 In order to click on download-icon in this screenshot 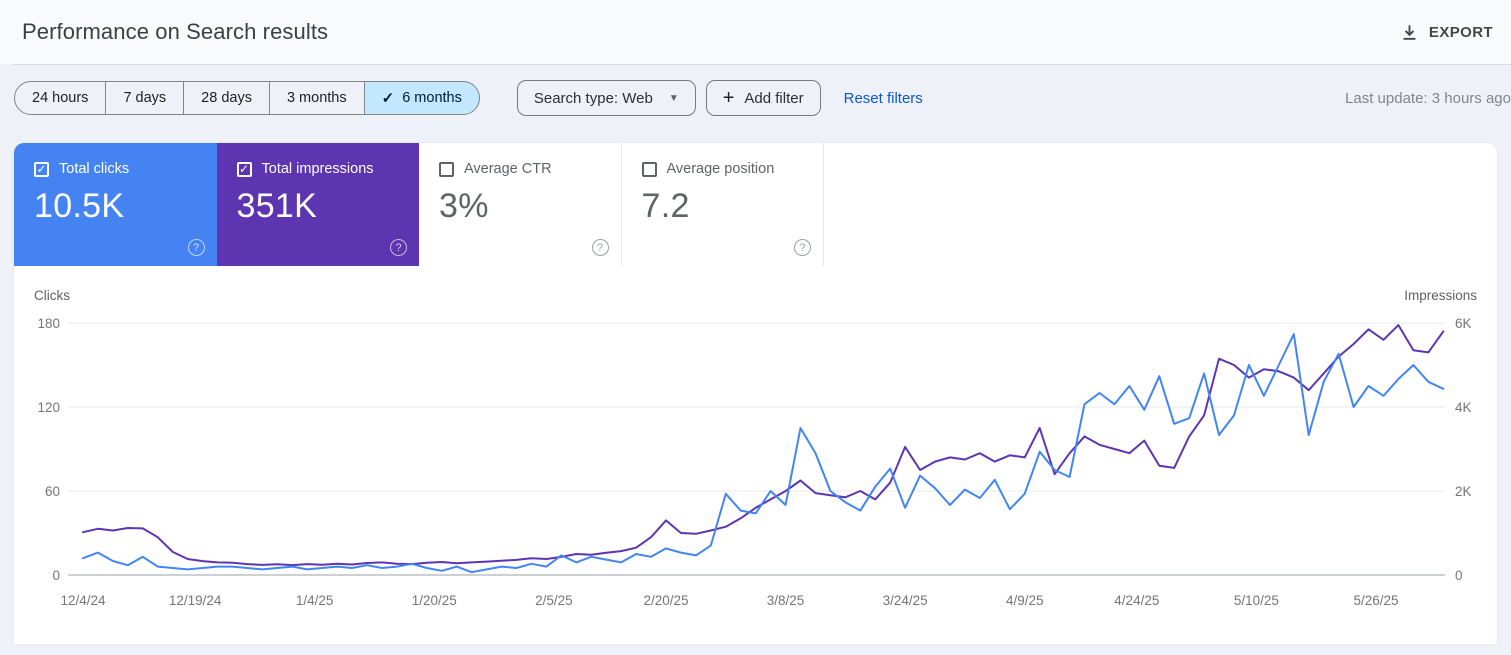, I will do `click(1409, 32)`.